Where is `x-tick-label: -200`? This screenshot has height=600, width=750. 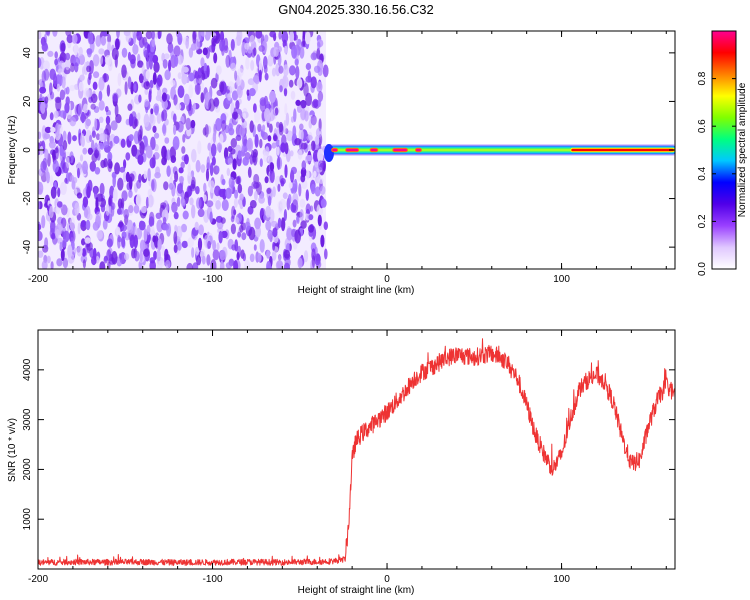 x-tick-label: -200 is located at coordinates (38, 579).